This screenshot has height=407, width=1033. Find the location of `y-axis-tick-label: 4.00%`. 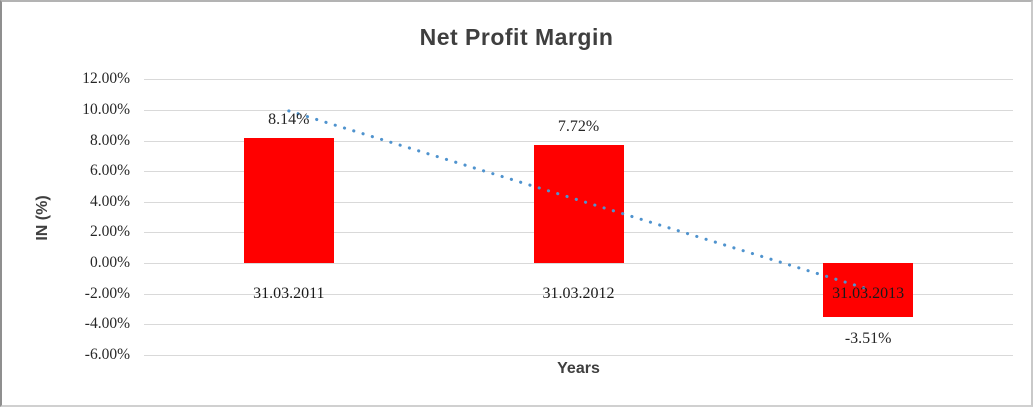

y-axis-tick-label: 4.00% is located at coordinates (109, 201).